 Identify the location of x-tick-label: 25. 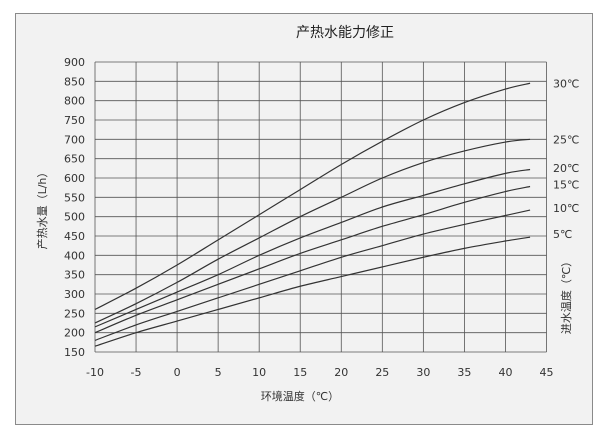
(382, 372).